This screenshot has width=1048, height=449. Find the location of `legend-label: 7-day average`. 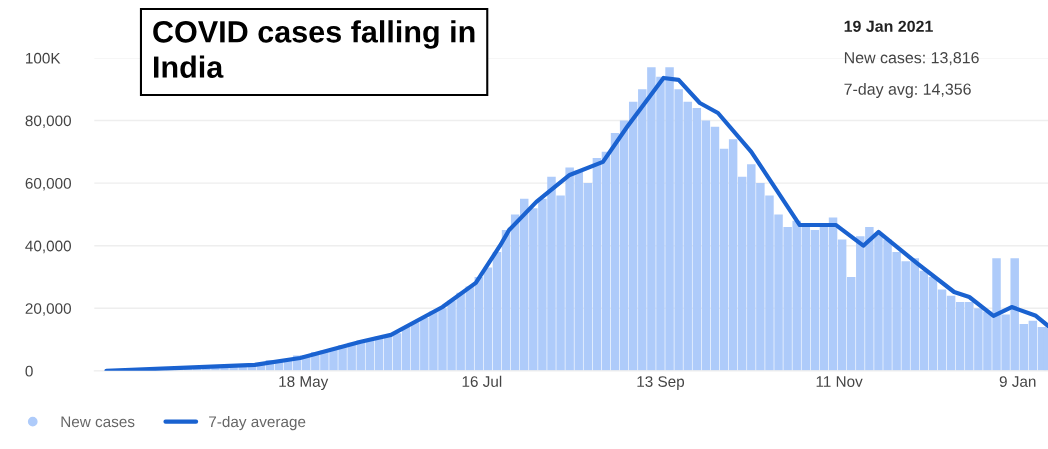

legend-label: 7-day average is located at coordinates (257, 423).